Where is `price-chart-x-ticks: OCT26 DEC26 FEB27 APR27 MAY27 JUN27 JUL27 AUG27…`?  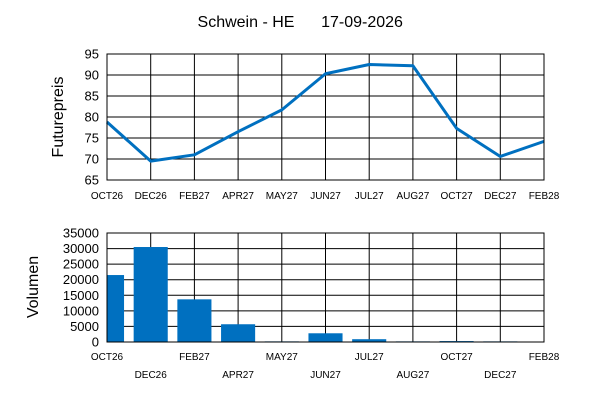
price-chart-x-ticks: OCT26 DEC26 FEB27 APR27 MAY27 JUN27 JUL27 AUG27… is located at coordinates (325, 196).